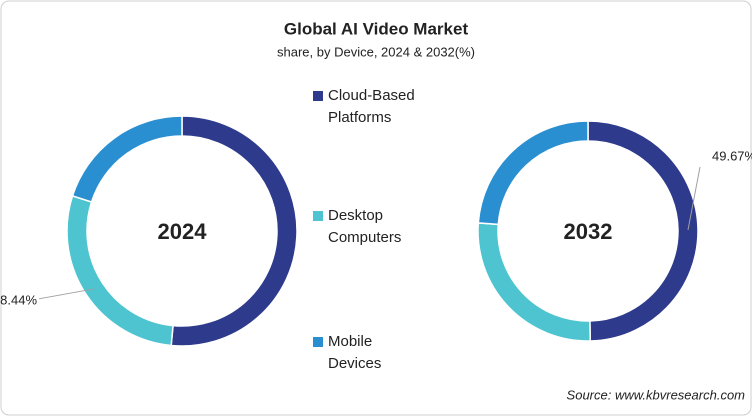 The width and height of the screenshot is (752, 416). Describe the element at coordinates (371, 106) in the screenshot. I see `legend-label: Cloud-Based Platforms` at that location.